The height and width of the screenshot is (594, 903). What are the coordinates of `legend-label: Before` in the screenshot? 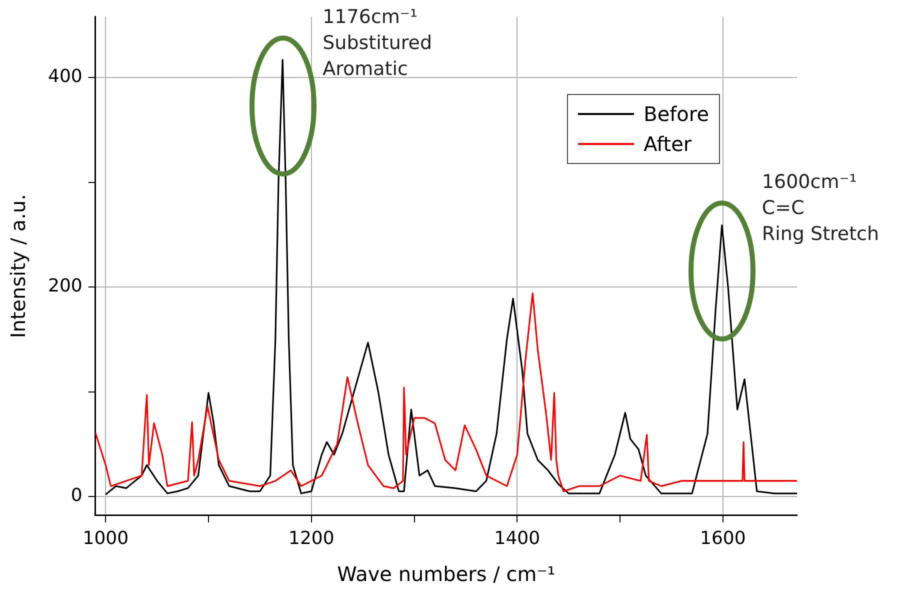 It's located at (676, 114).